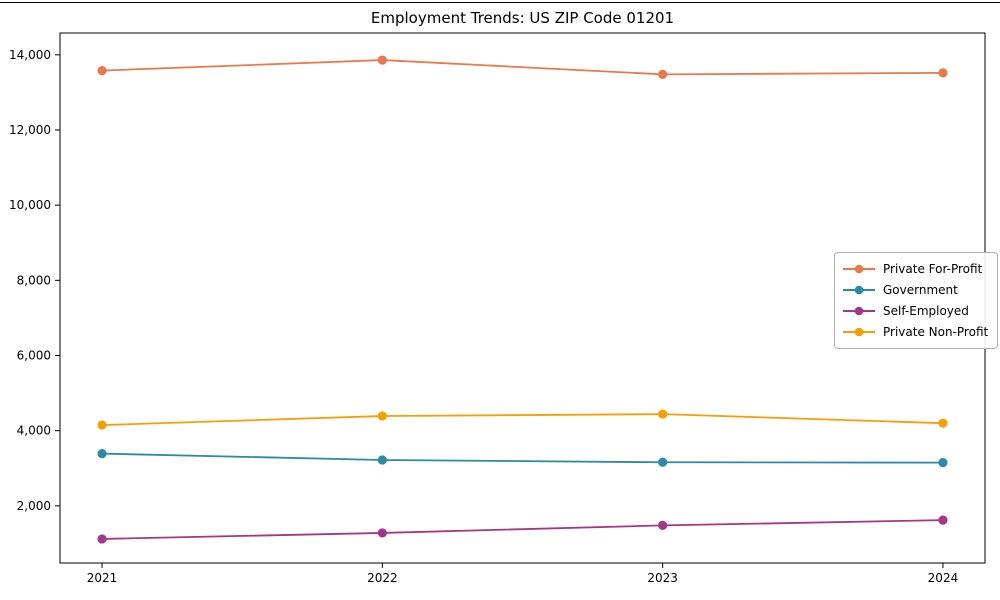 The height and width of the screenshot is (600, 1000). Describe the element at coordinates (943, 578) in the screenshot. I see `x-axis-tick-label: 2024` at that location.